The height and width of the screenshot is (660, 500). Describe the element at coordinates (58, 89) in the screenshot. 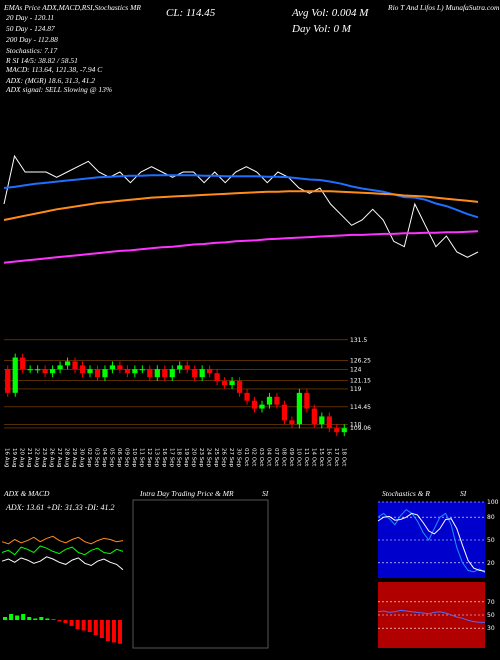

I see `header-line: ADX signal: SELL Slowing @ 13%` at that location.